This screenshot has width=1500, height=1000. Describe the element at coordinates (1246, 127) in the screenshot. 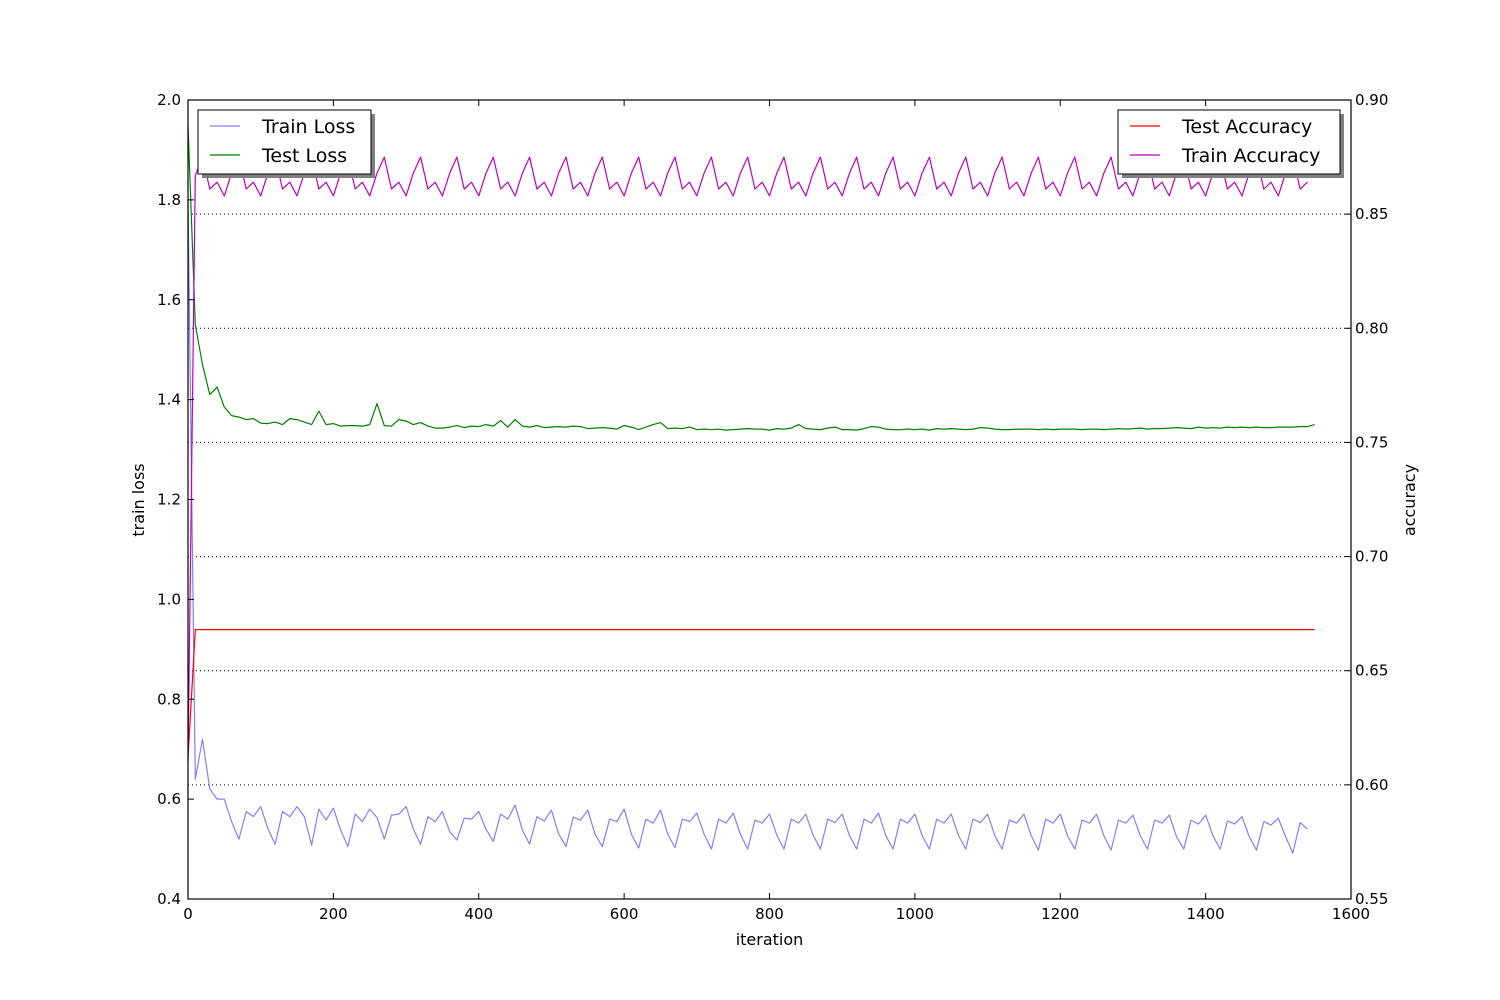

I see `legend-label: Test Accuracy` at that location.